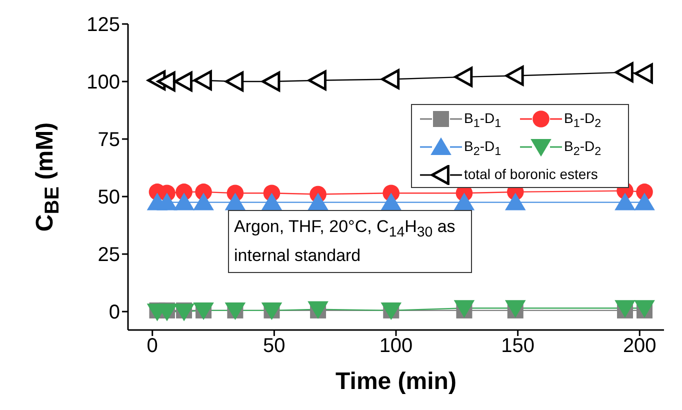  Describe the element at coordinates (639, 346) in the screenshot. I see `x-tick-label: 200` at that location.